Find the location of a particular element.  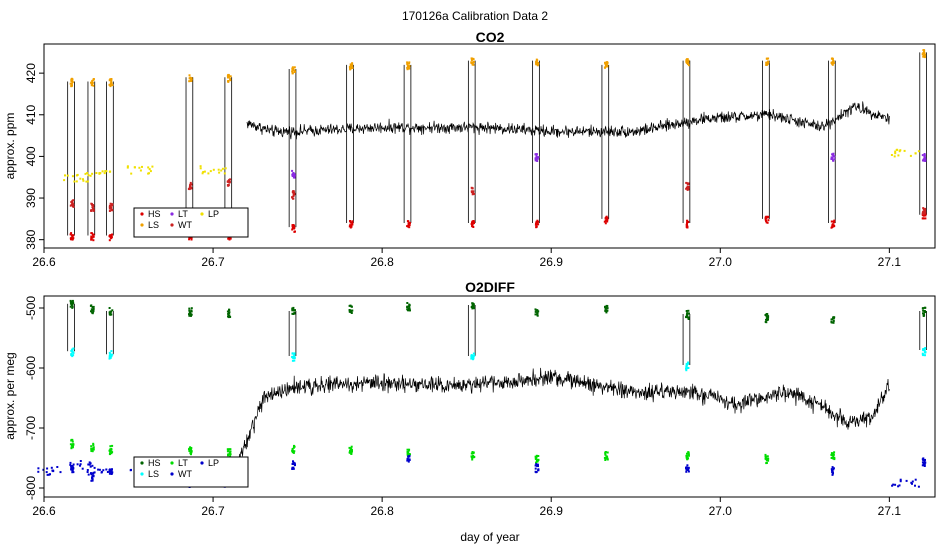

co2-x-tick-label: 27.1 is located at coordinates (890, 262).